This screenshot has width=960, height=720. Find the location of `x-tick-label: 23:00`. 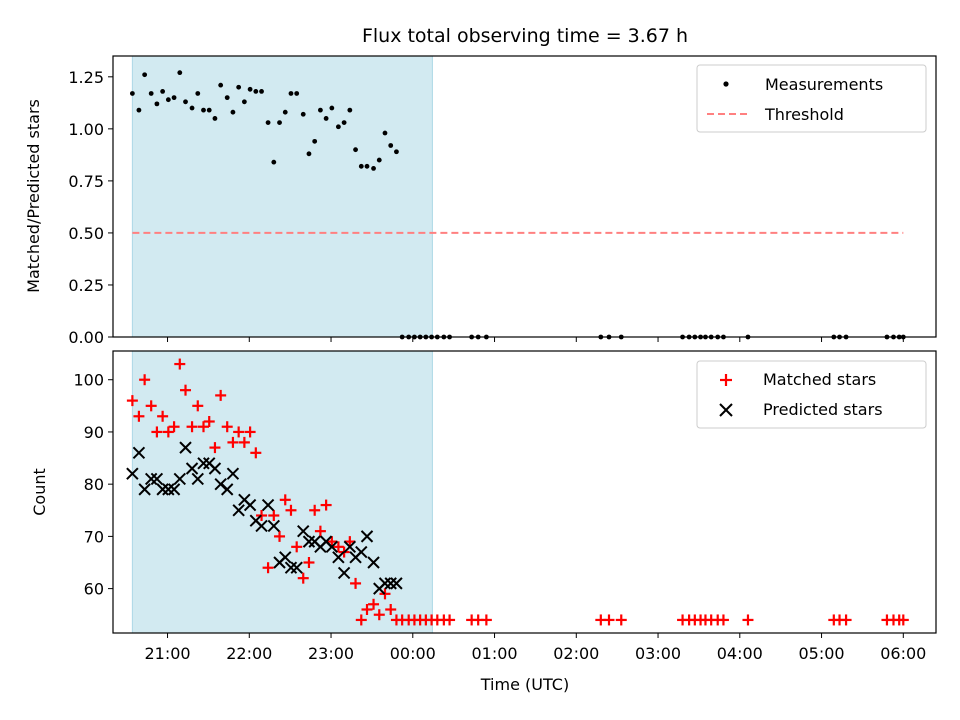

x-tick-label: 23:00 is located at coordinates (331, 653).